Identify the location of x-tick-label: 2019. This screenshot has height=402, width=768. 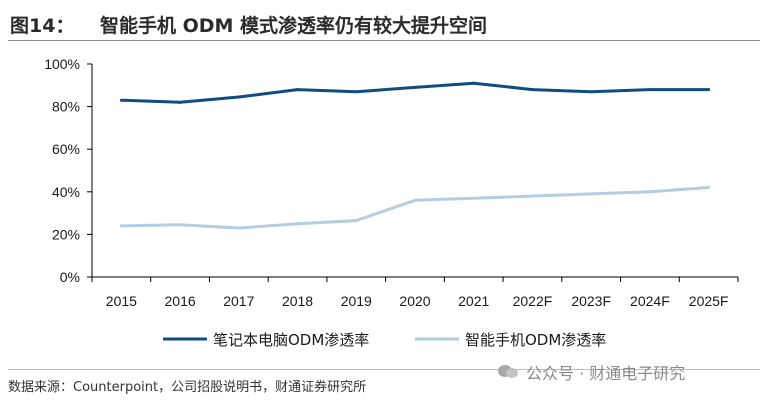
(356, 301).